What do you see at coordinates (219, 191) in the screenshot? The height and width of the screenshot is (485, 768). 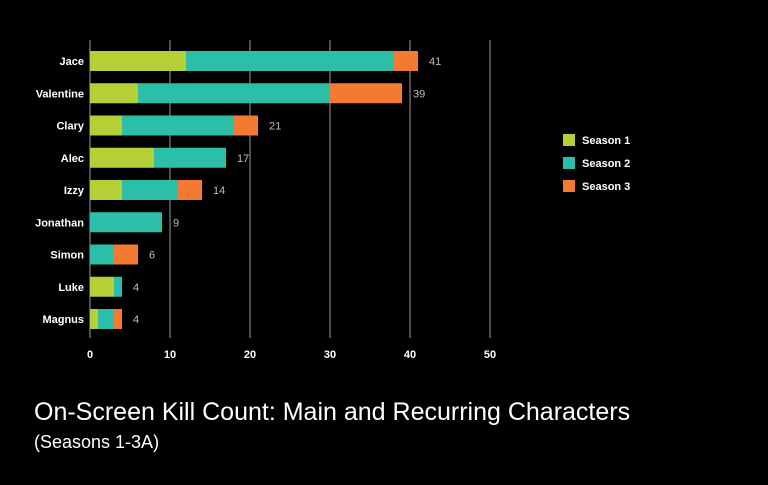 I see `total-label: 14` at bounding box center [219, 191].